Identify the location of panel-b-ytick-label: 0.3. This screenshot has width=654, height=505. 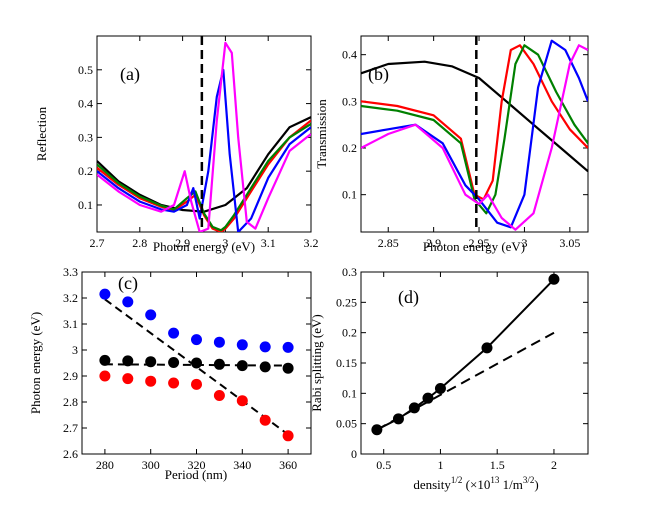
(349, 101).